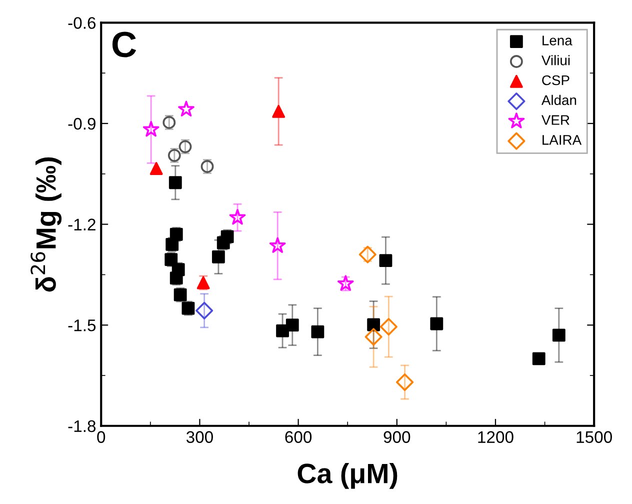 This screenshot has height=504, width=632. I want to click on y-tick-label: -0.9, so click(82, 124).